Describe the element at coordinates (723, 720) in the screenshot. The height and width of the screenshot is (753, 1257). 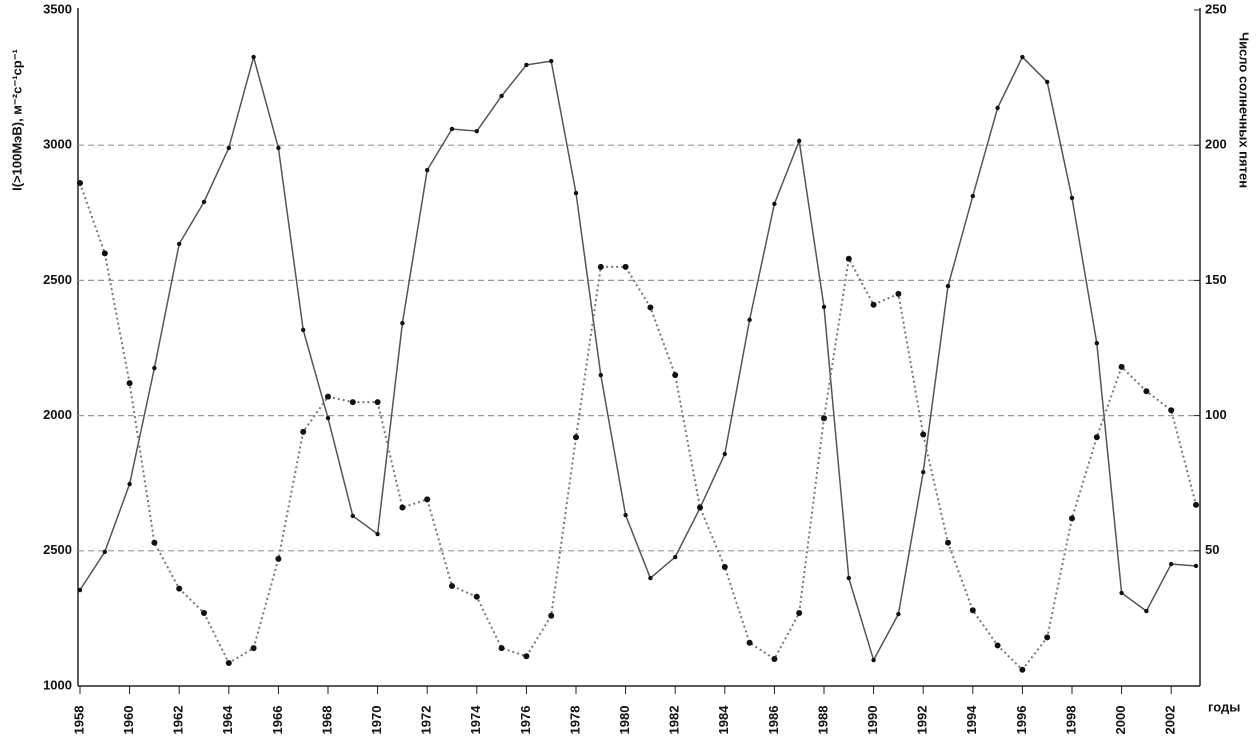
I see `x-tick-label: 1984` at that location.